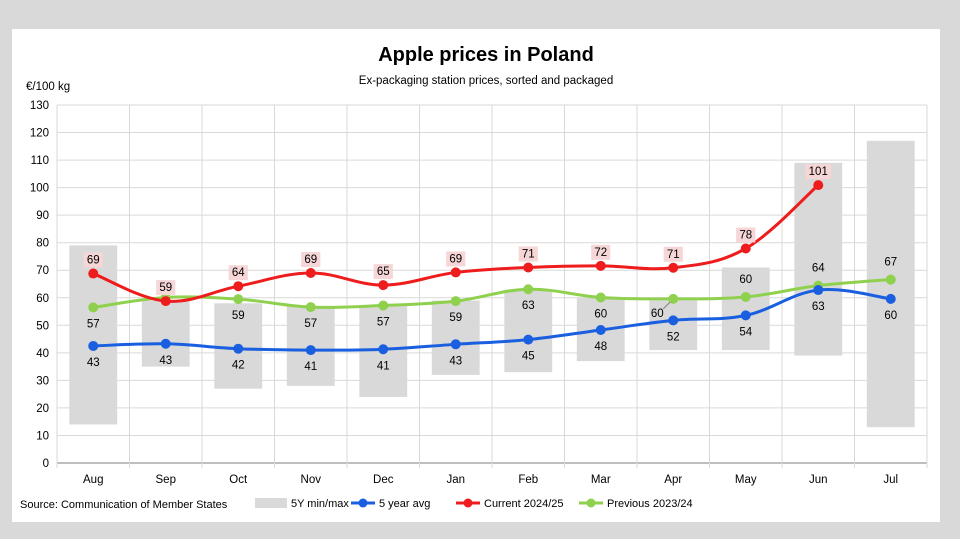 The width and height of the screenshot is (960, 539). I want to click on y-tick-label: 130, so click(39, 106).